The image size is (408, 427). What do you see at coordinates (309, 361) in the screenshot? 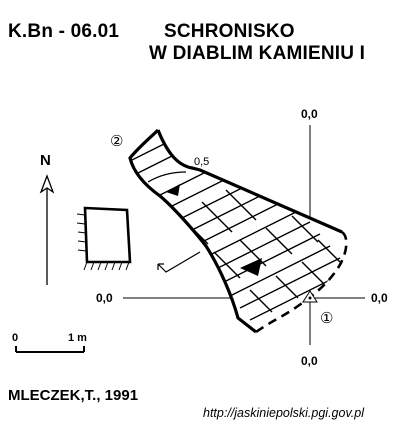
I see `coord-bottom: 0,0` at bounding box center [309, 361].